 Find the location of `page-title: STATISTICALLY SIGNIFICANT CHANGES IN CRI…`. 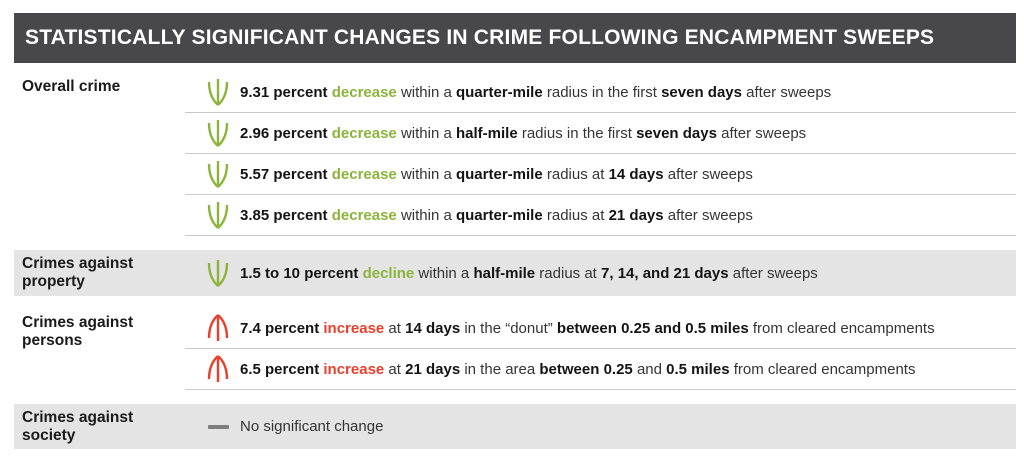

page-title: STATISTICALLY SIGNIFICANT CHANGES IN CRI… is located at coordinates (480, 37).